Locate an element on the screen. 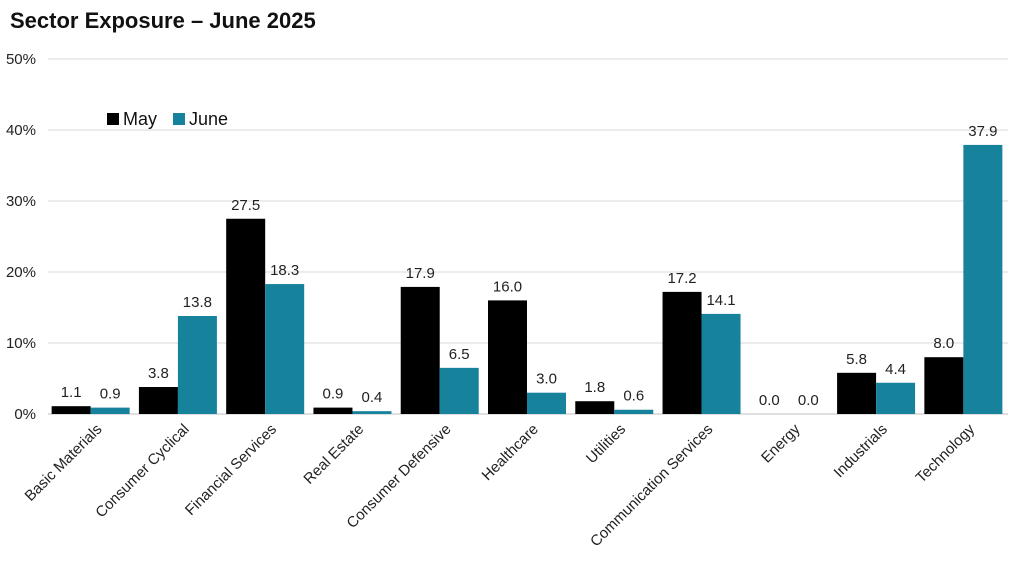 The image size is (1025, 586). data-label: 1.1 is located at coordinates (71, 392).